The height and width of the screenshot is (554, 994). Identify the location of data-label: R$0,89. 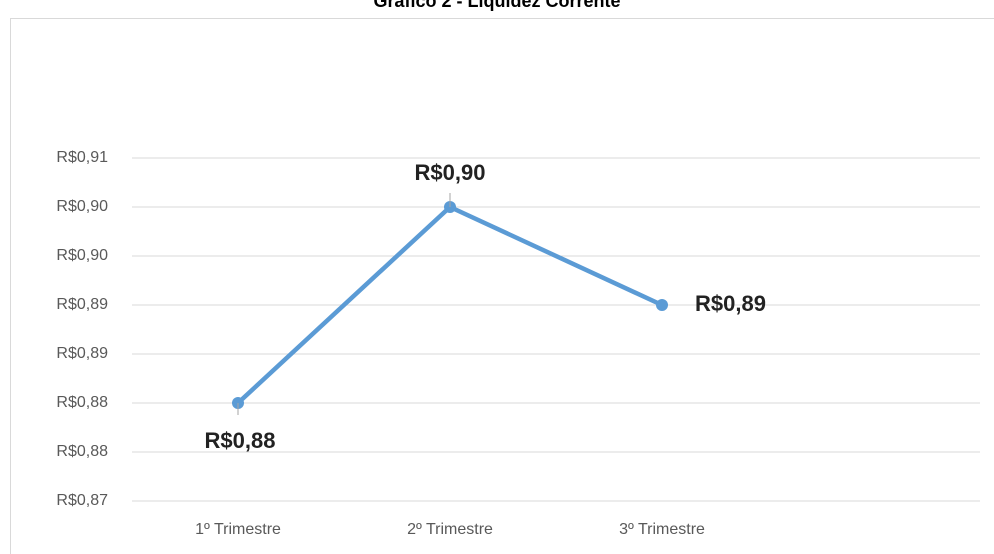
(730, 303).